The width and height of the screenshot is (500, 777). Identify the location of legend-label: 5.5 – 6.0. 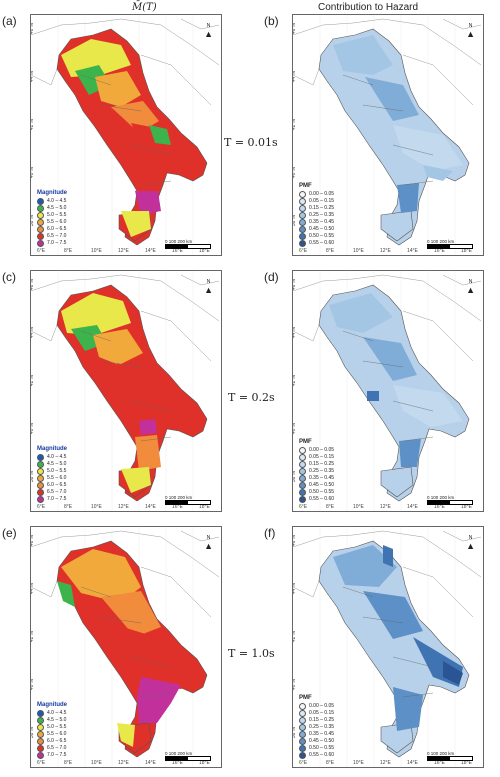
(57, 734).